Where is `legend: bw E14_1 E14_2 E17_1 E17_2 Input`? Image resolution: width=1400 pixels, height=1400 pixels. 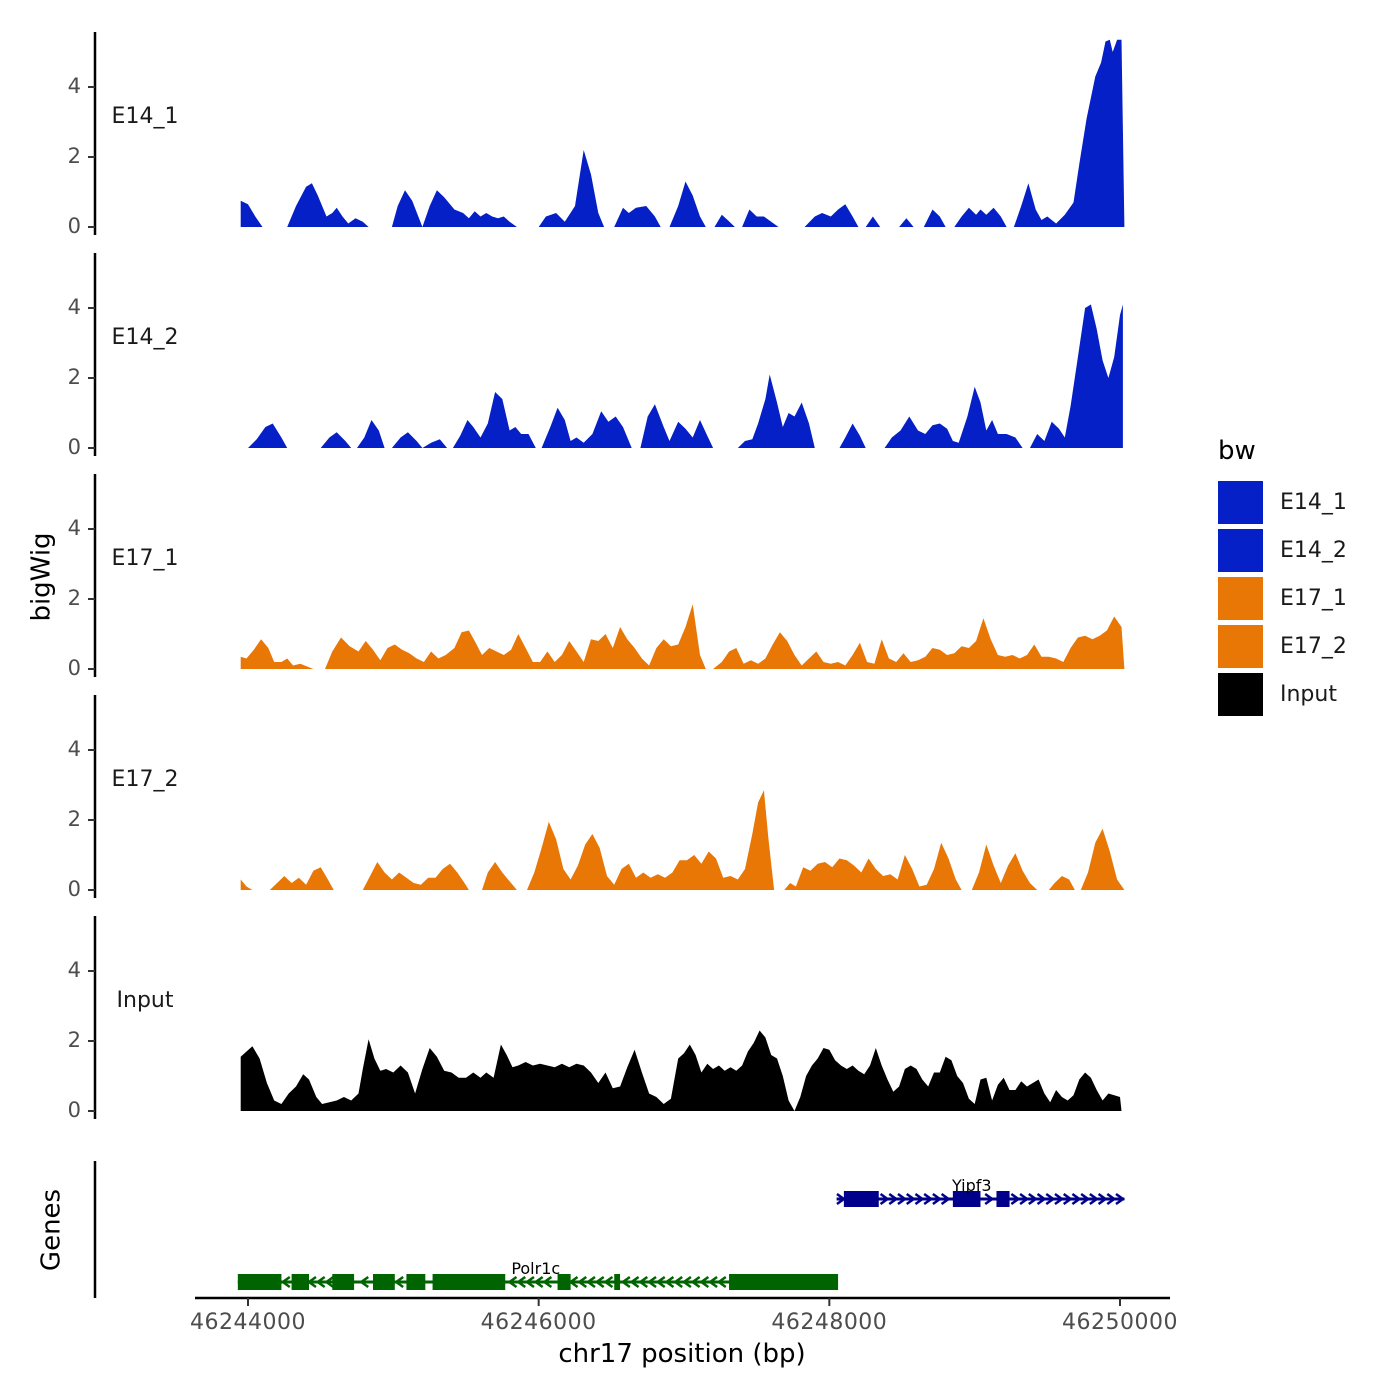
legend: bw E14_1 E14_2 E17_1 E17_2 Input is located at coordinates (1282, 576).